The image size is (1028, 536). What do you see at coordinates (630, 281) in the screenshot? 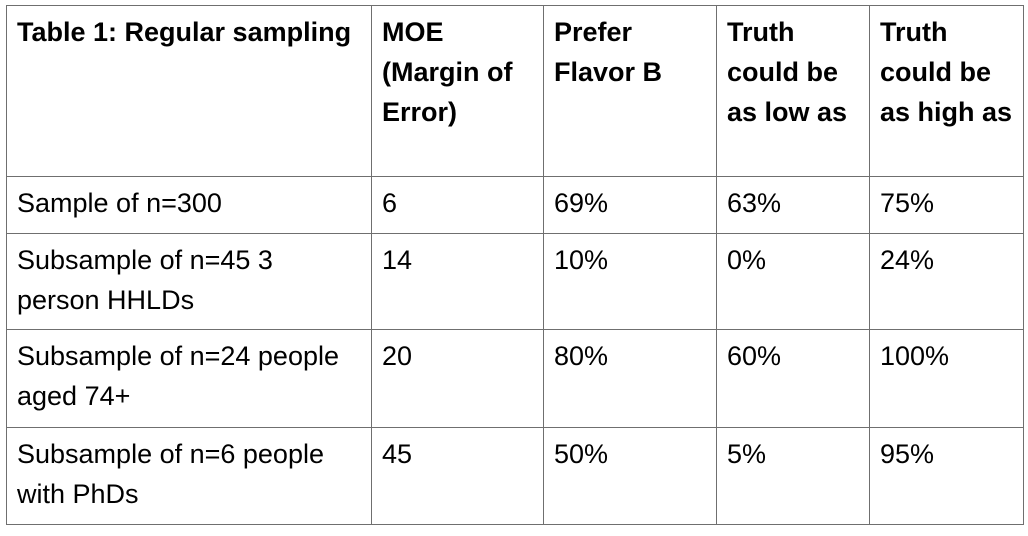
I see `cell-prefer: 10%` at bounding box center [630, 281].